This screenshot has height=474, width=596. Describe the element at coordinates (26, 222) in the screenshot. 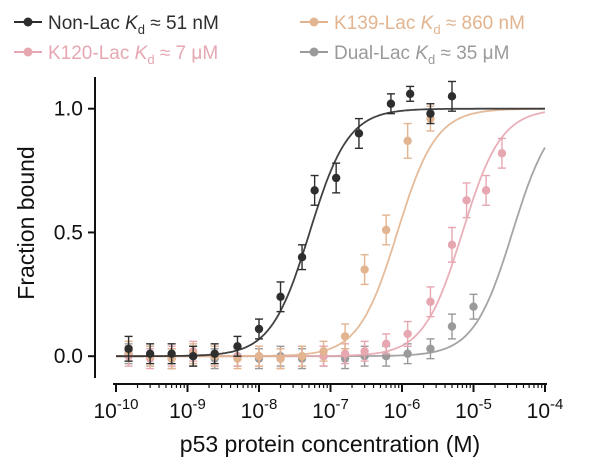

I see `y-axis-title: Fraction bound` at that location.